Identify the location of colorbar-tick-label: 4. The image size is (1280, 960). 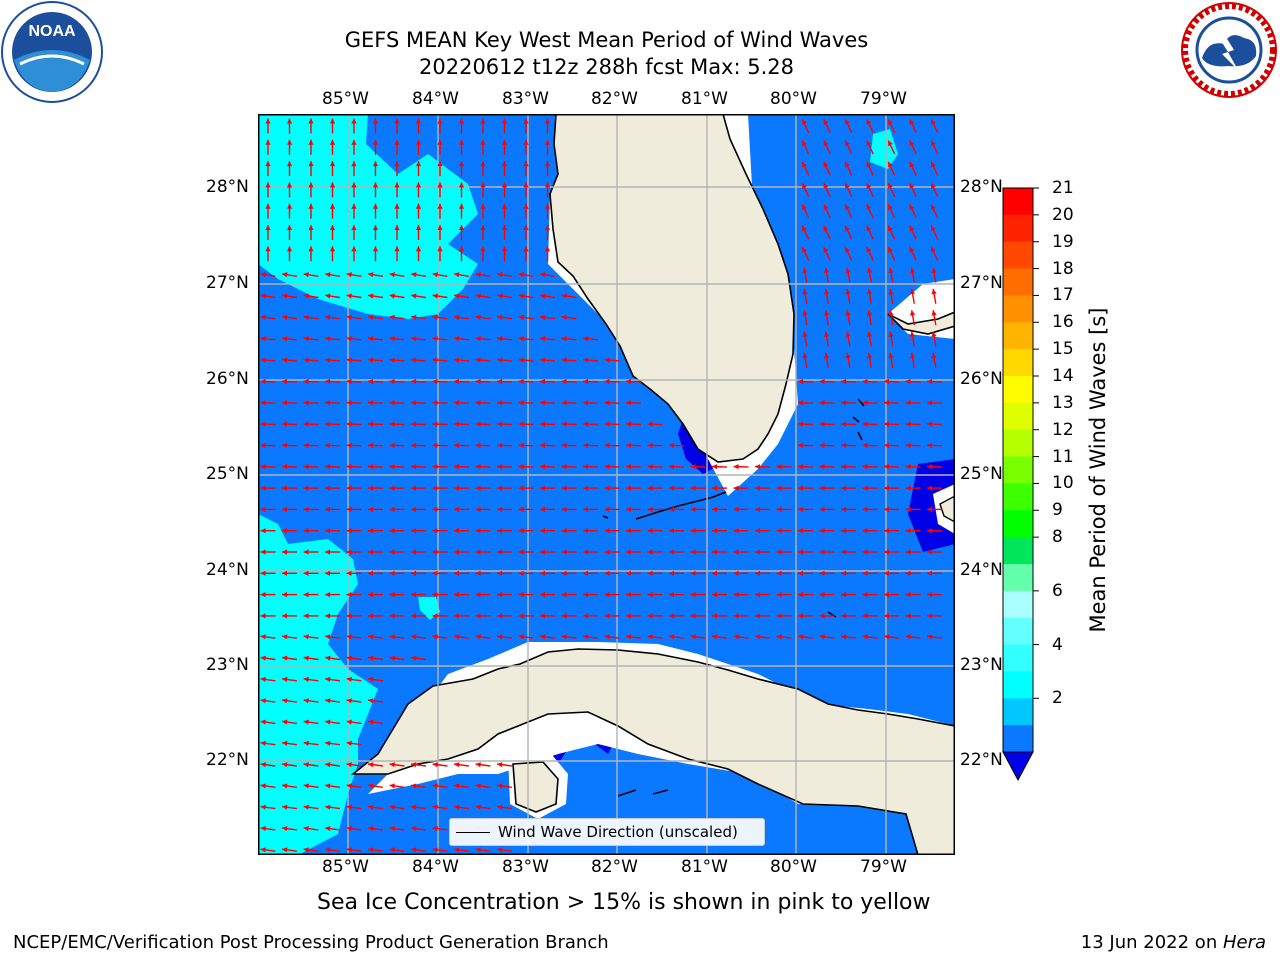
(1057, 644).